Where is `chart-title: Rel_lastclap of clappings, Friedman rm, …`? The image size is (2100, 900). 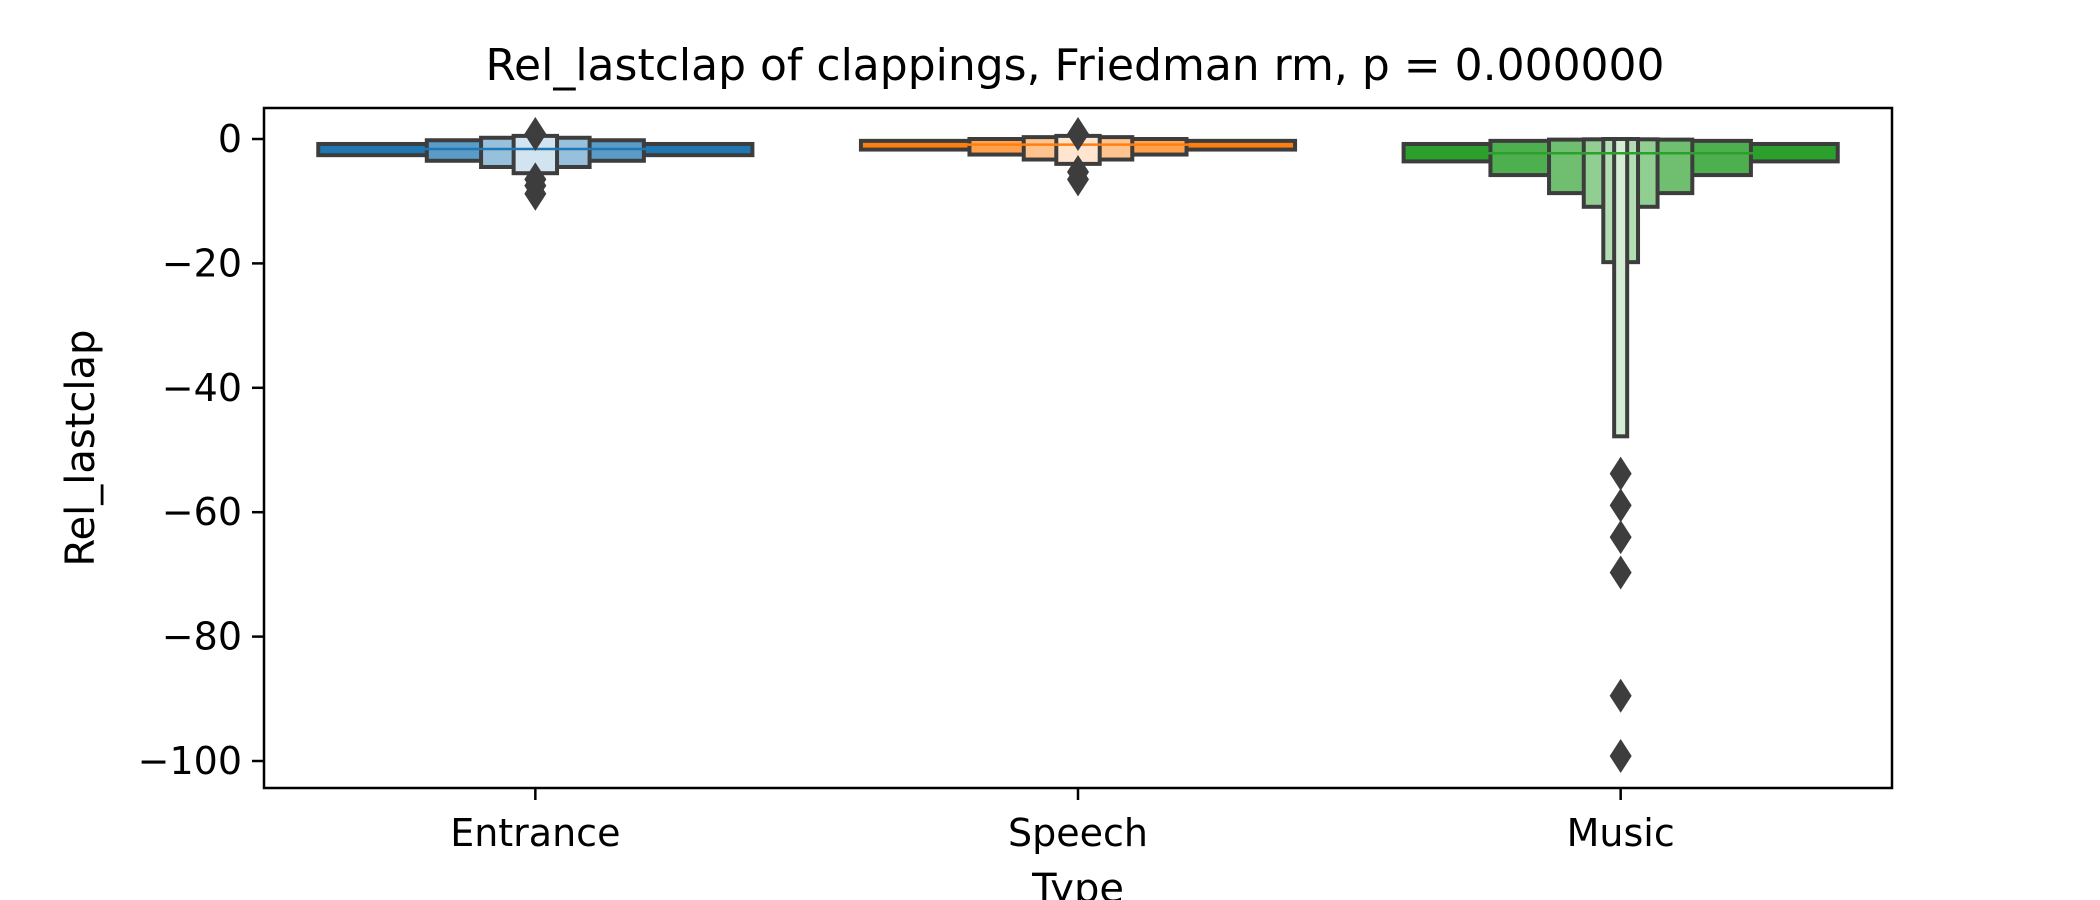
chart-title: Rel_lastclap of clappings, Friedman rm, … is located at coordinates (1074, 65).